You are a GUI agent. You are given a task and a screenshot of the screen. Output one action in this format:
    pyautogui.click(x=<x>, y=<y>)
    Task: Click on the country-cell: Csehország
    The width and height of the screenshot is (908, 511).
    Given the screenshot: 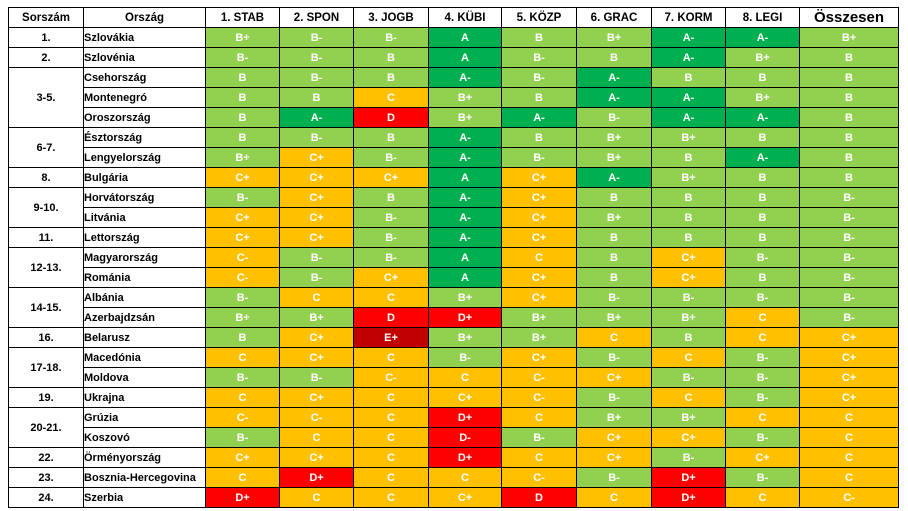 What is the action you would take?
    pyautogui.click(x=144, y=77)
    